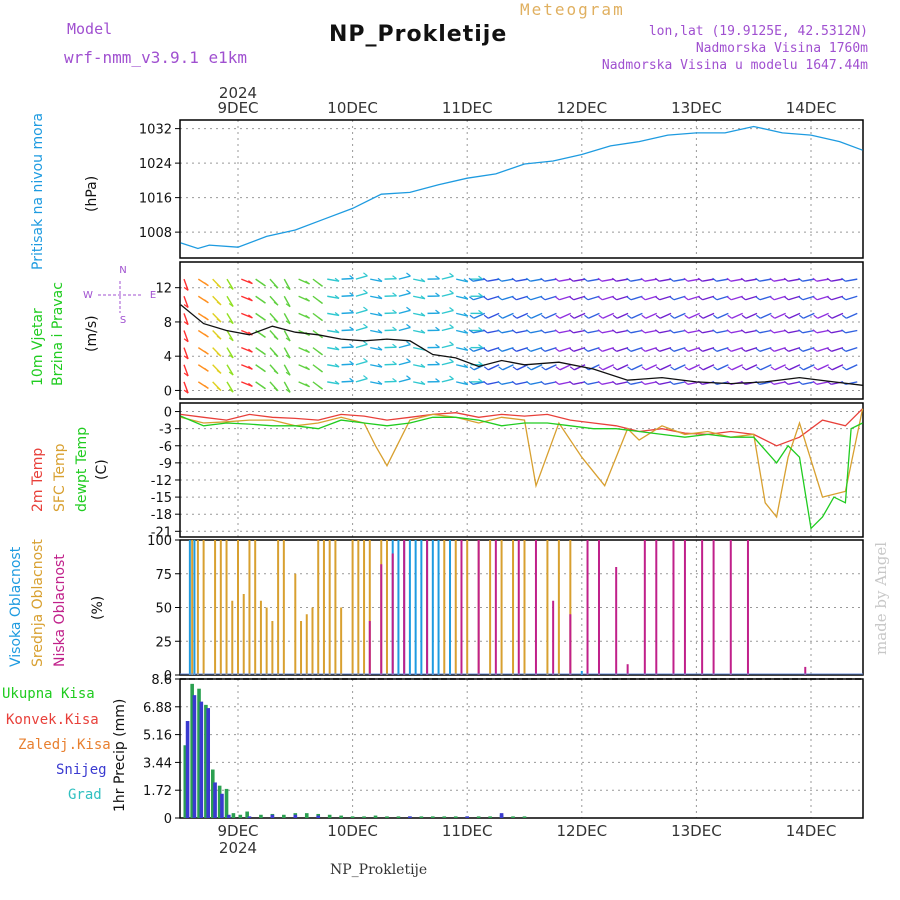 Image resolution: width=900 pixels, height=900 pixels. What do you see at coordinates (156, 57) in the screenshot?
I see `model-name: wrf-nmm_v3.9.1 e1km` at bounding box center [156, 57].